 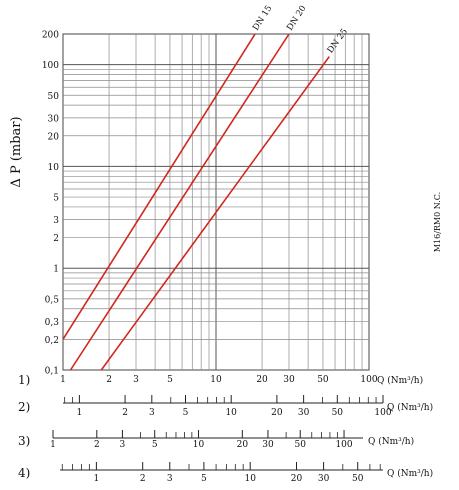 What do you see at coordinates (24, 441) in the screenshot?
I see `scale-index: 3)` at bounding box center [24, 441].